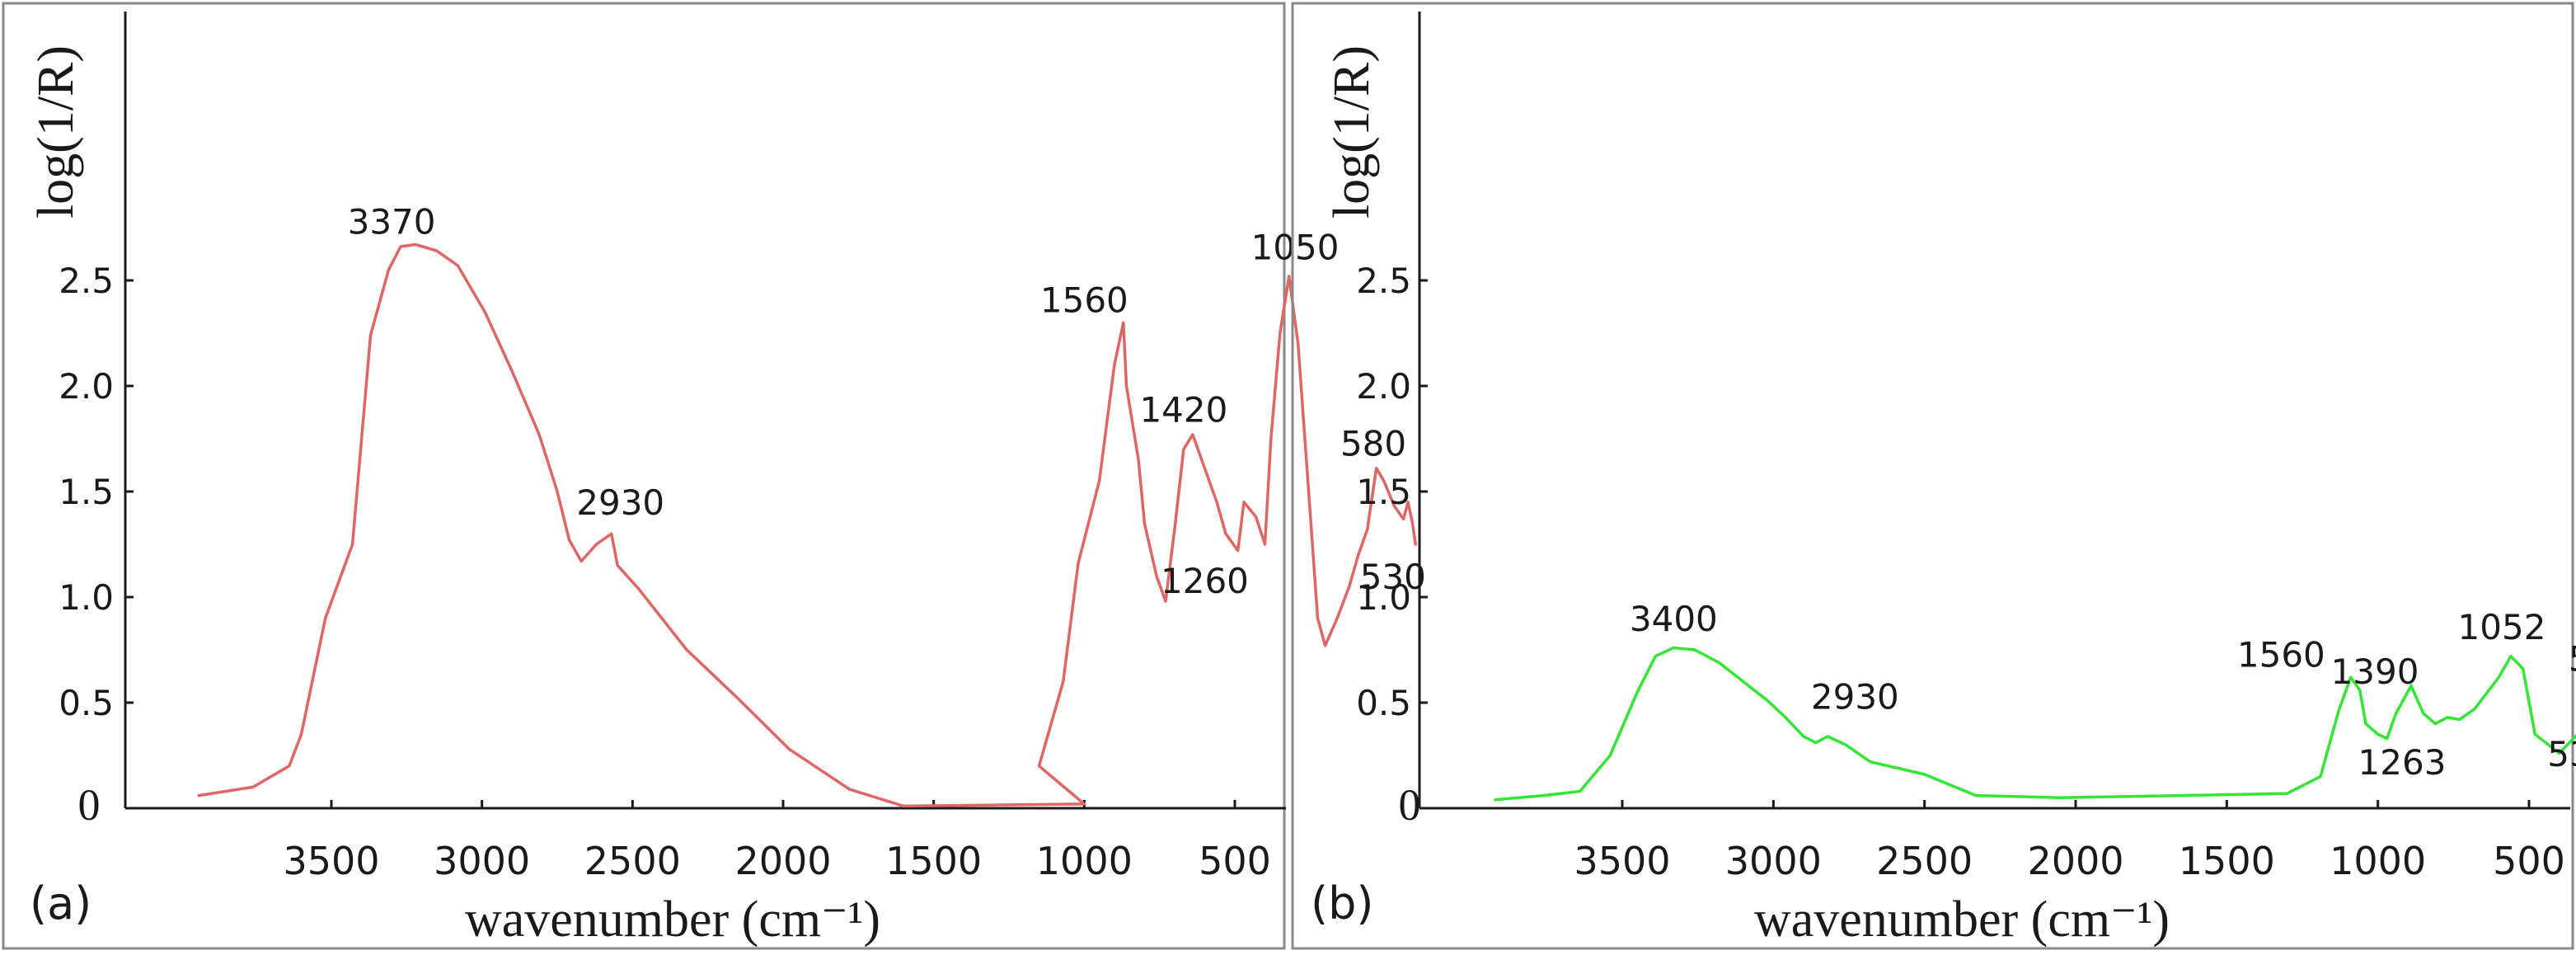 The width and height of the screenshot is (2576, 955). Describe the element at coordinates (60, 903) in the screenshot. I see `panel-label-a: (a)` at that location.